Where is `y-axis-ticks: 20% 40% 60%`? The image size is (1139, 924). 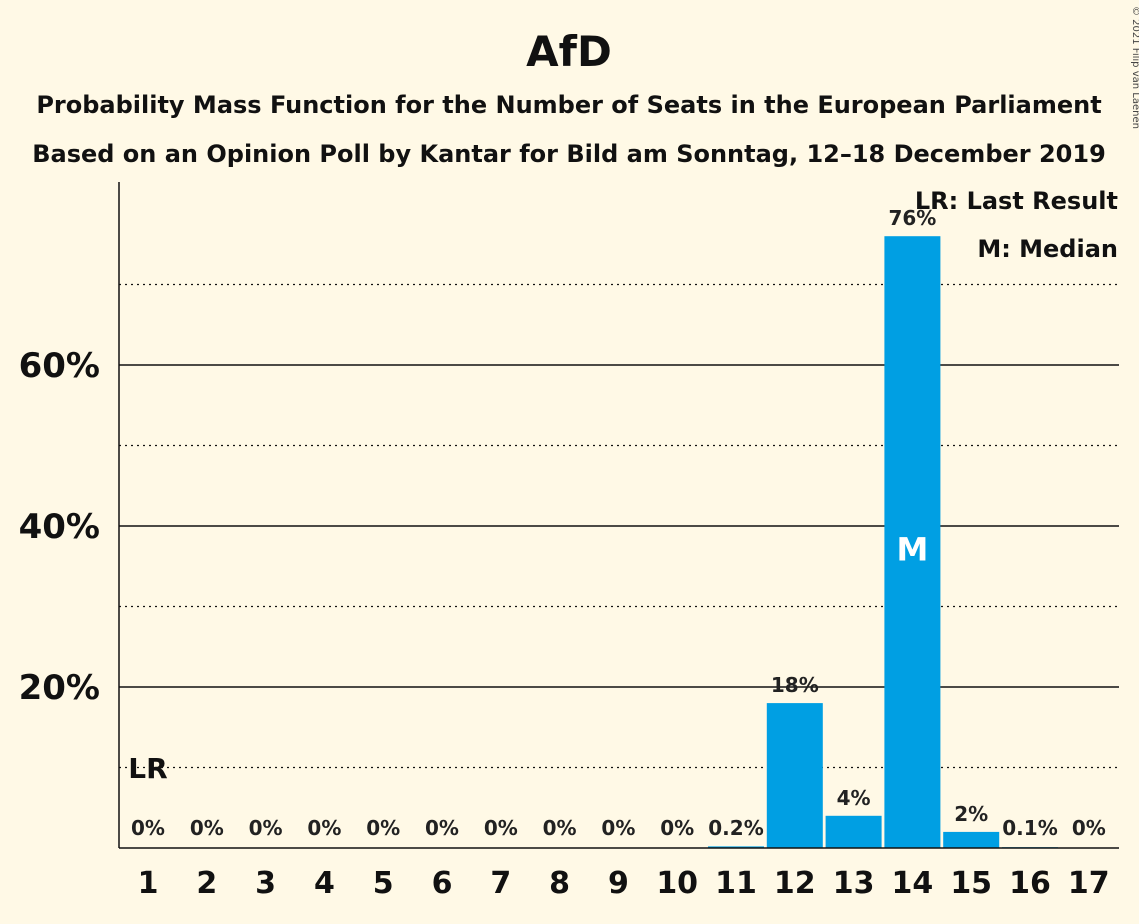 y-axis-ticks: 20% 40% 60% is located at coordinates (59, 527).